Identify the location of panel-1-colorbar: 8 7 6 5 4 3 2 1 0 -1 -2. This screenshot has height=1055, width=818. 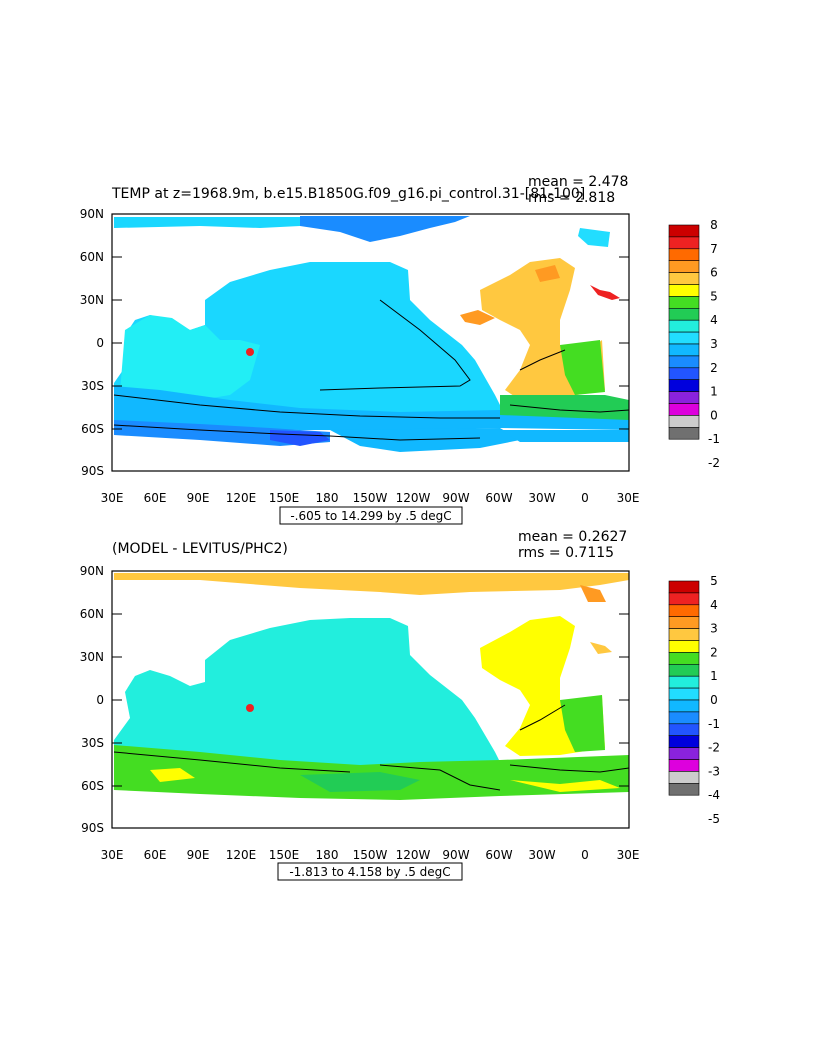
(694, 344).